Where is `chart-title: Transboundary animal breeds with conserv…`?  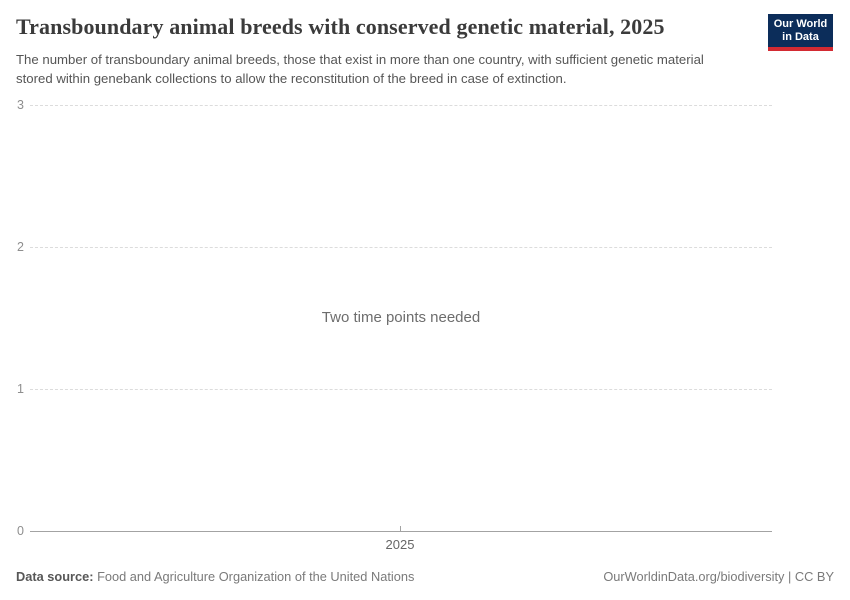 chart-title: Transboundary animal breeds with conserv… is located at coordinates (340, 26).